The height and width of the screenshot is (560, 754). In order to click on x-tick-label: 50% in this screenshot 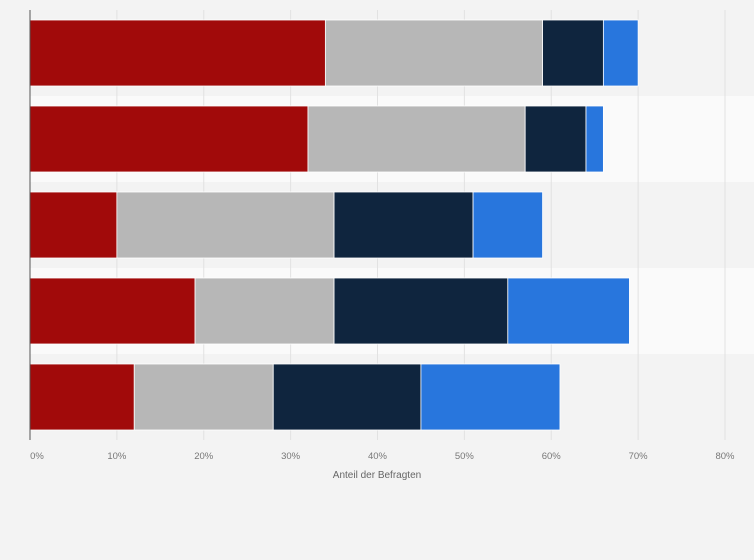, I will do `click(465, 456)`.